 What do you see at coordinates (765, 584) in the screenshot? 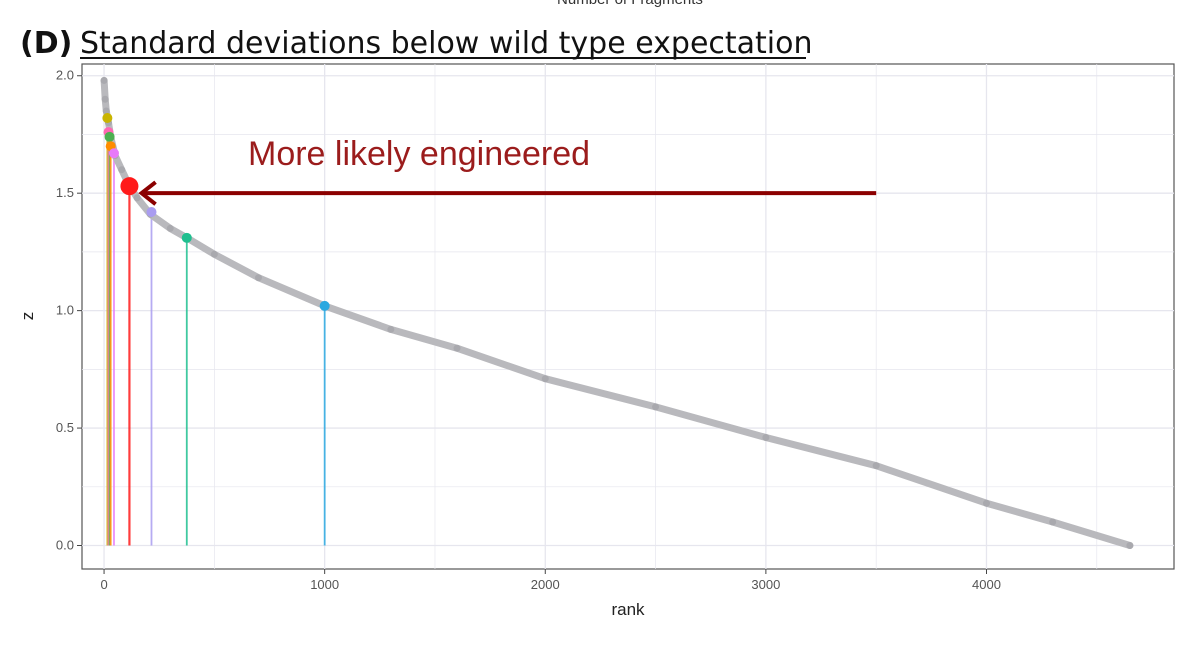
I see `x-tick-label: 3000` at bounding box center [765, 584].